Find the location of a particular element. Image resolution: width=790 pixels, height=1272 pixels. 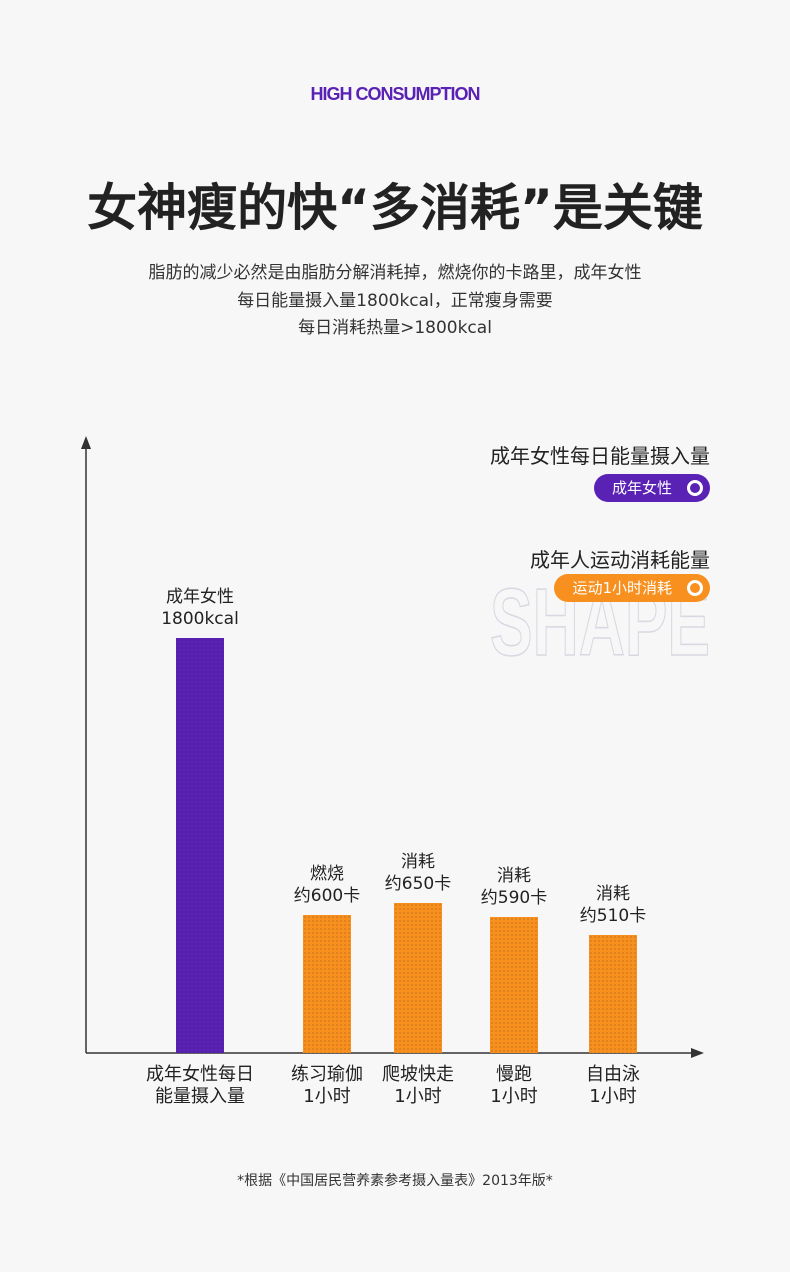

legend-item: 运动1小时消耗 is located at coordinates (632, 588).